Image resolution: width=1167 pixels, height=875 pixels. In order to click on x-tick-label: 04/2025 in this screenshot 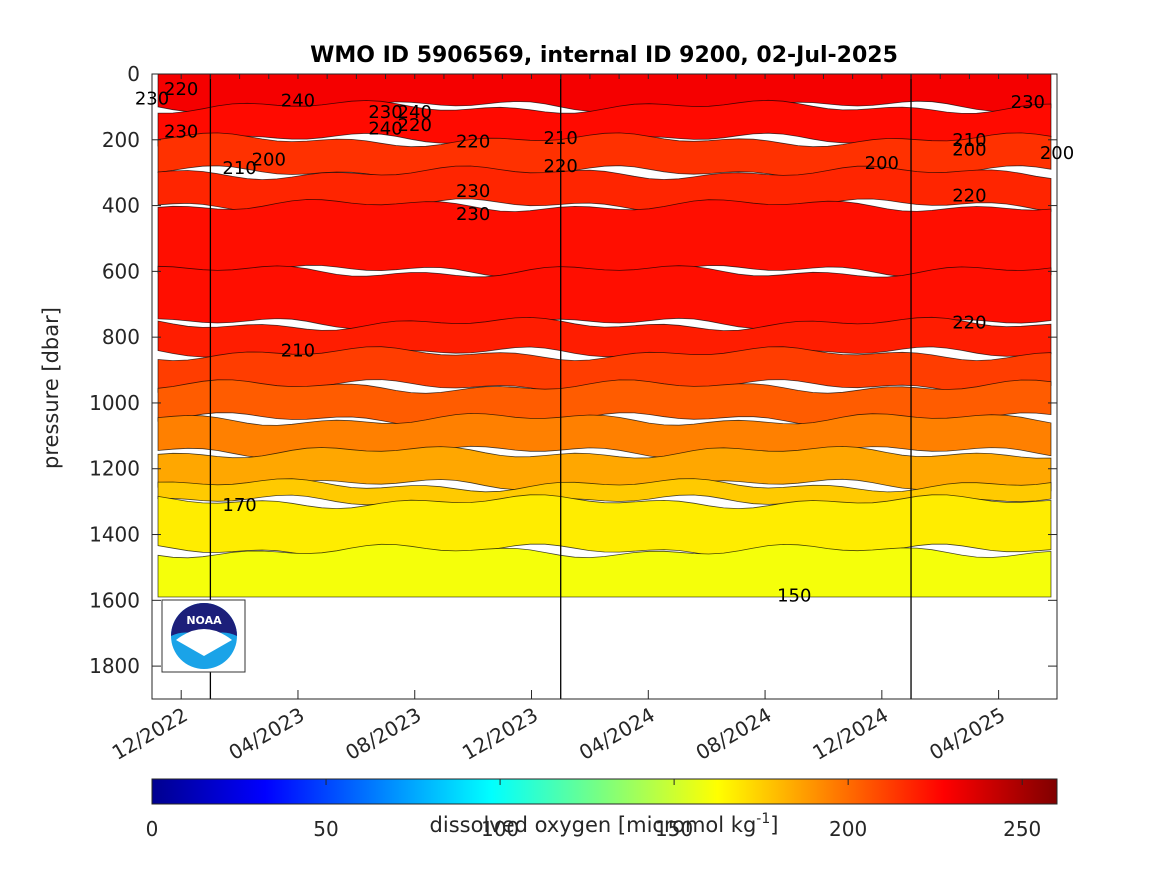, I will do `click(967, 734)`.